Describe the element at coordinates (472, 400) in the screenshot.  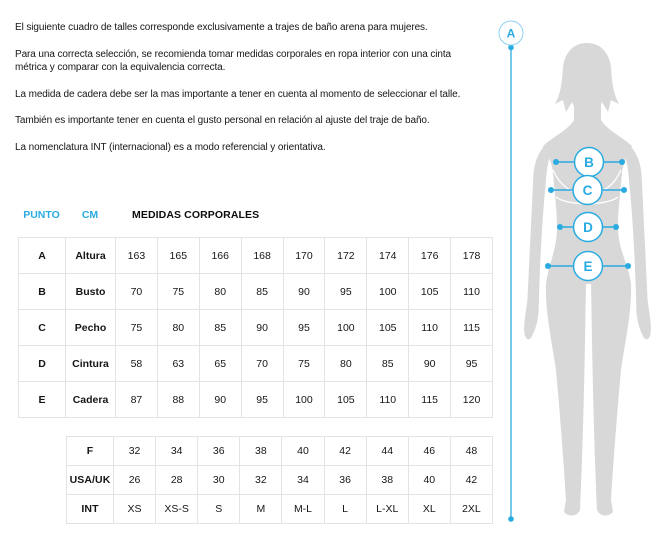
I see `measure-value-cell: 120` at that location.